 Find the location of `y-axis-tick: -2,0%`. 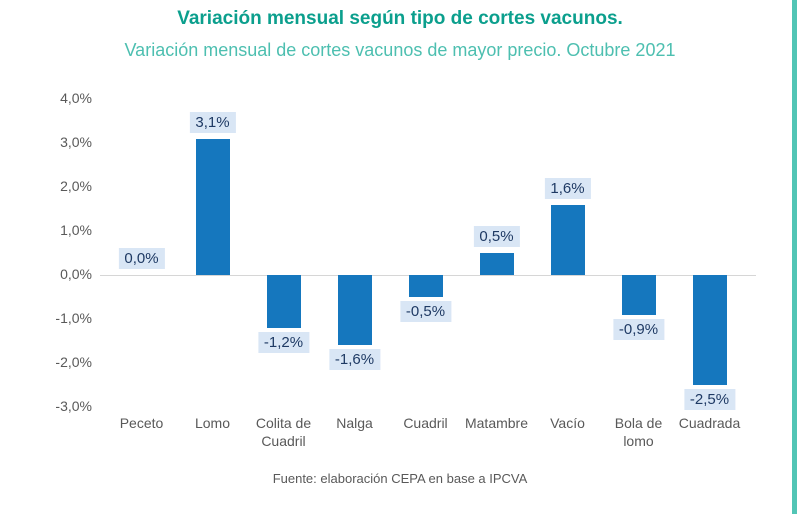

y-axis-tick: -2,0% is located at coordinates (73, 362).